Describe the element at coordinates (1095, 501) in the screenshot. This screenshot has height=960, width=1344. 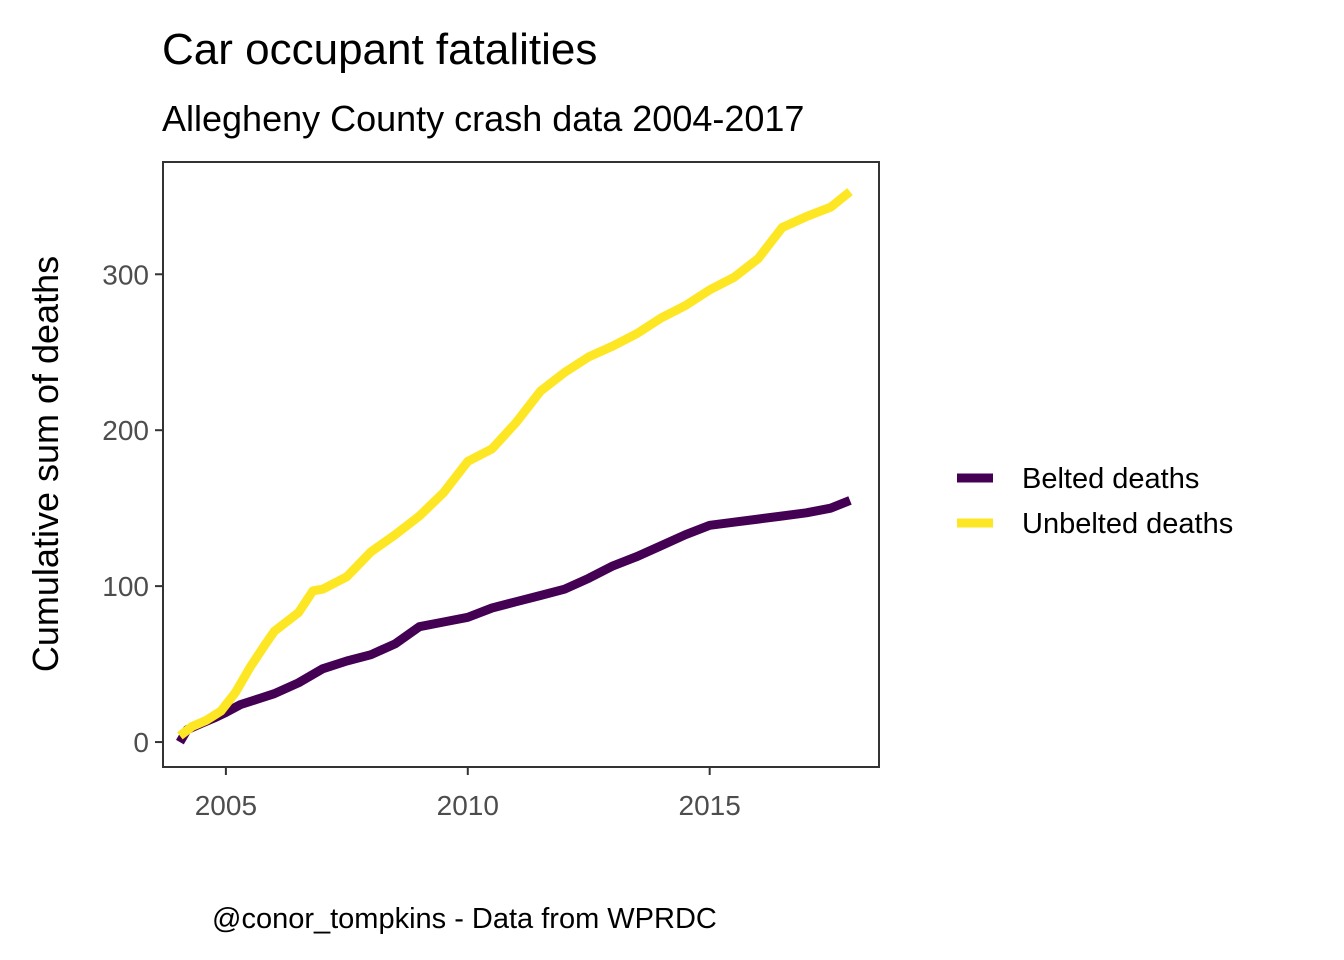
I see `legend: Belted deaths Unbelted deaths` at that location.